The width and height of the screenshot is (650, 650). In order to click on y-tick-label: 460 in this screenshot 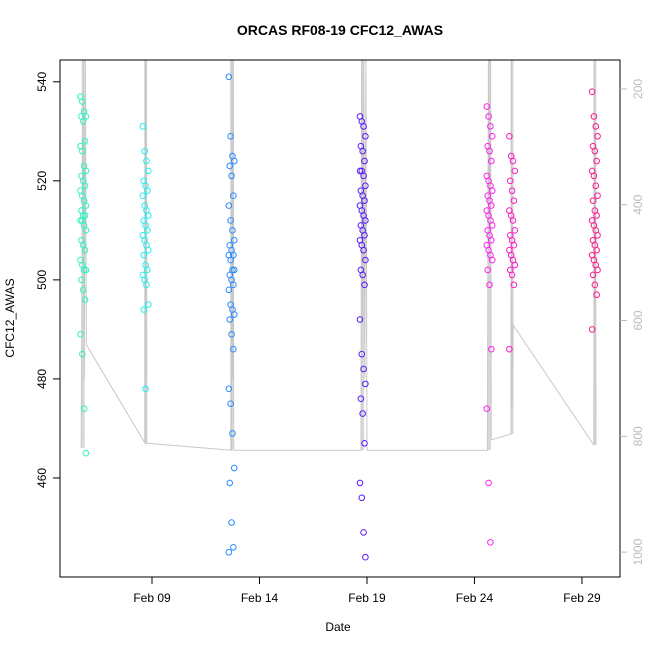, I will do `click(42, 478)`.